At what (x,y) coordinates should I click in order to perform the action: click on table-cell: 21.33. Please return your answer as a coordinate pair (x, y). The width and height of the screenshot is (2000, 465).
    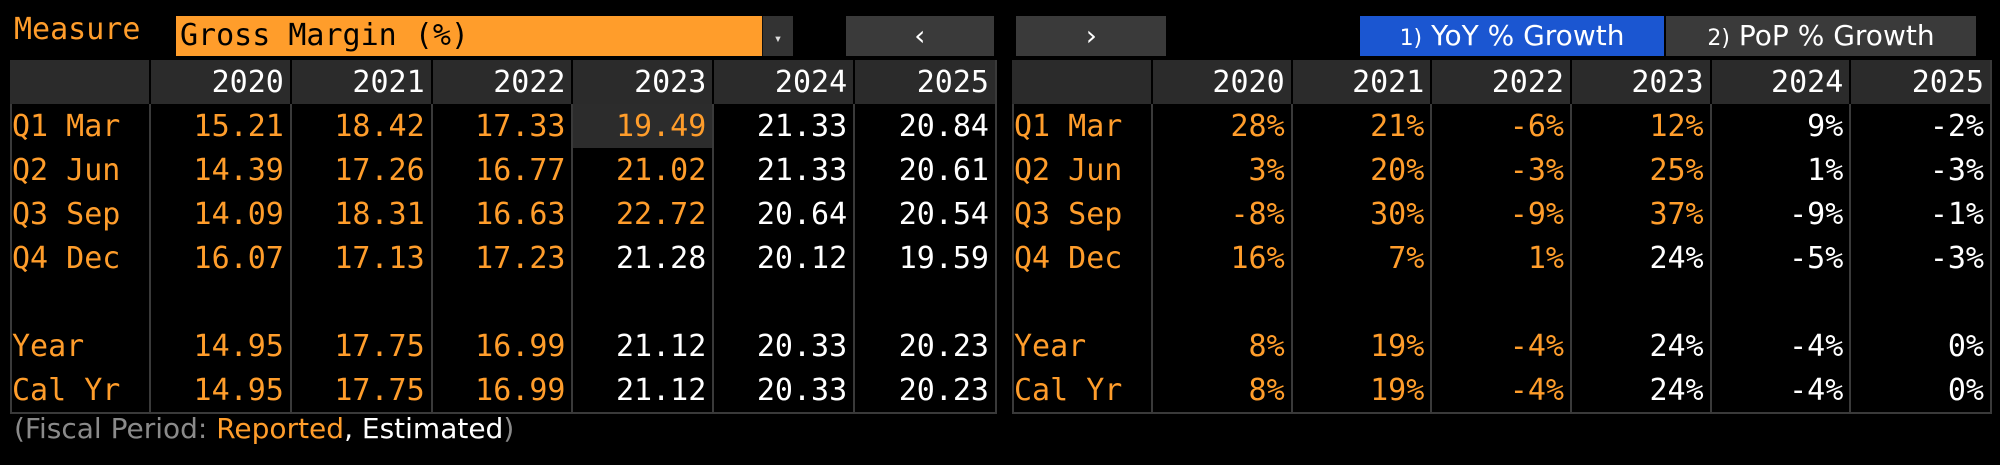
    Looking at the image, I should click on (783, 126).